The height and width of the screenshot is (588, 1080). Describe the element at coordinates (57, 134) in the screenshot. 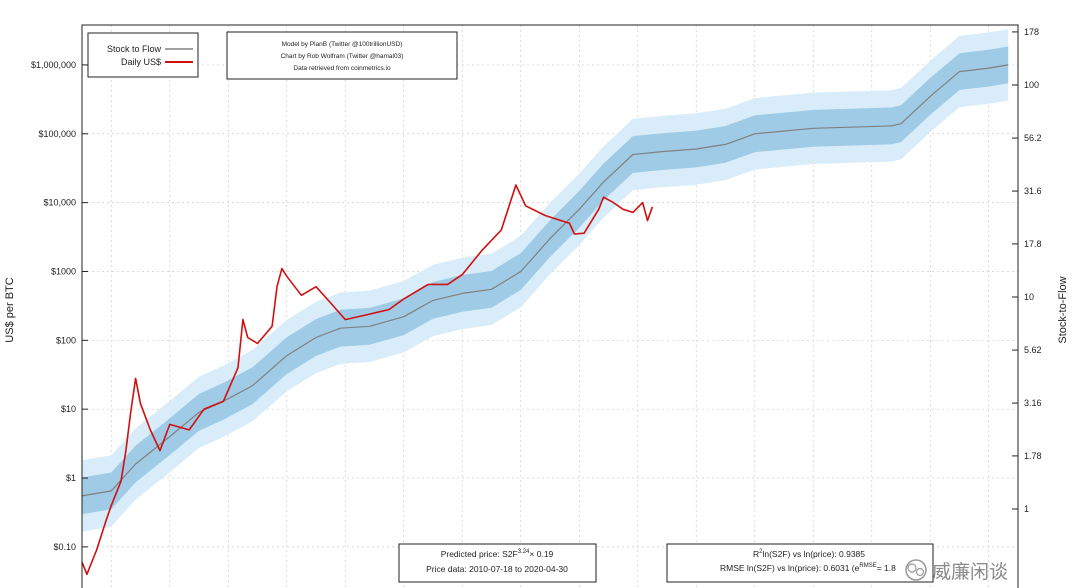

I see `y-tick-label-6: $100,000` at that location.